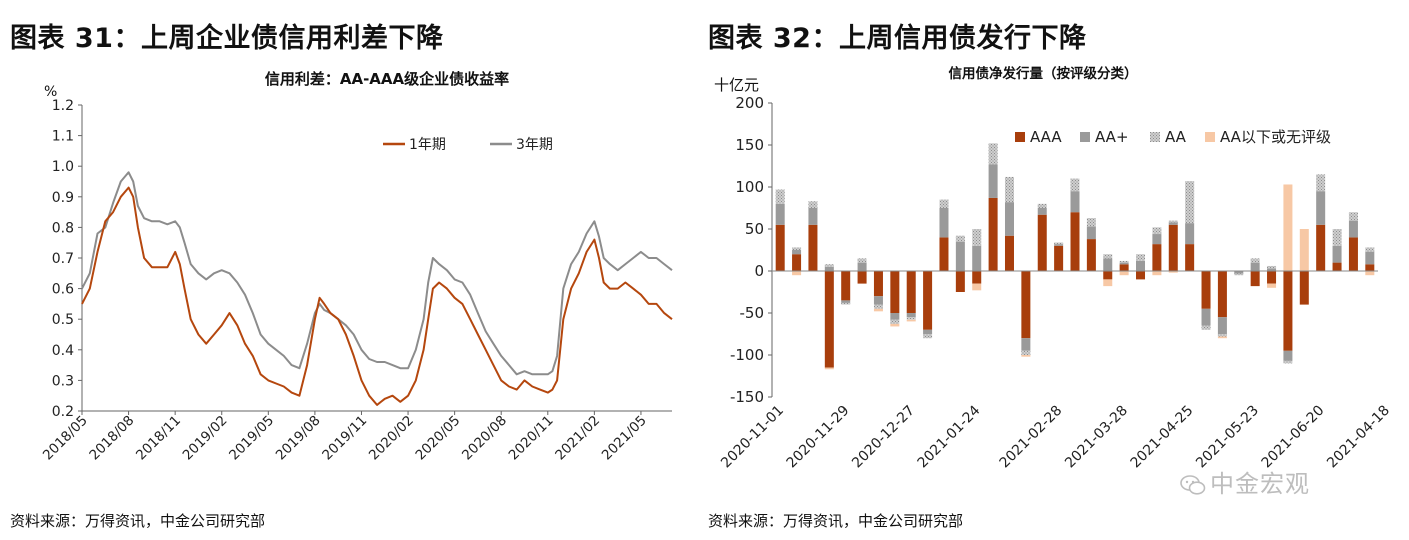 Image resolution: width=1409 pixels, height=540 pixels. I want to click on x-tick-label: 2018/11, so click(158, 438).